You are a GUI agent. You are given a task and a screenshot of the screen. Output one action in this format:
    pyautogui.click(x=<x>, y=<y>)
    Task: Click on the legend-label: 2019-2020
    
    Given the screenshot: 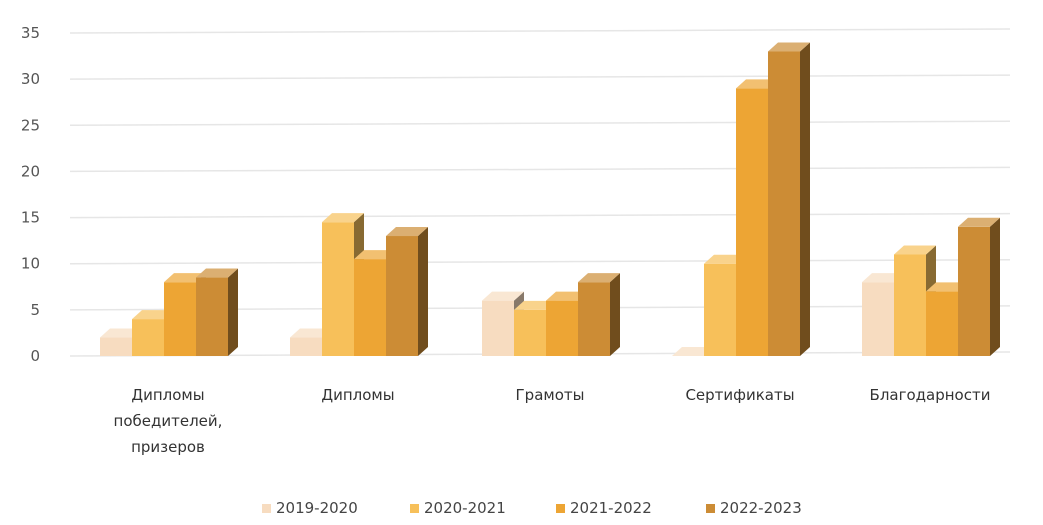 What is the action you would take?
    pyautogui.click(x=317, y=508)
    